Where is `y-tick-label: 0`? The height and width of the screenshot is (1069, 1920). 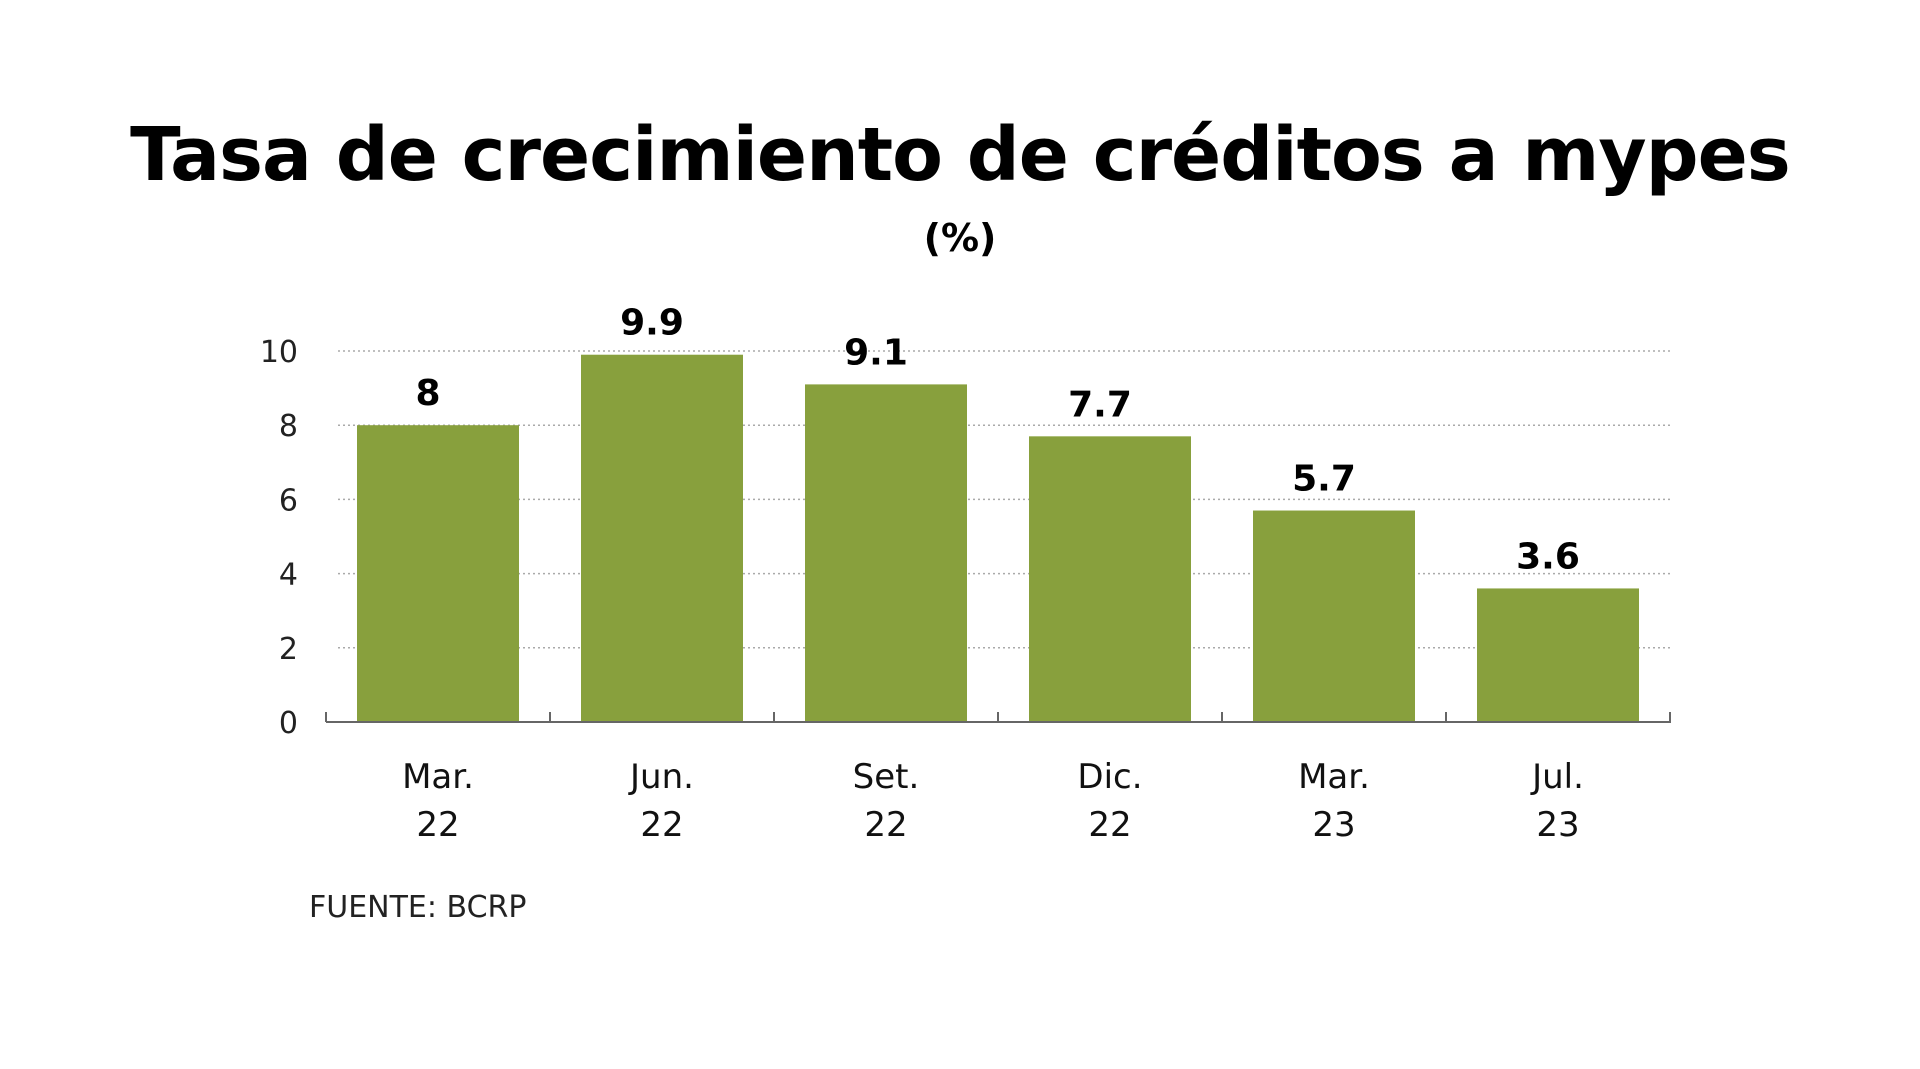 y-tick-label: 0 is located at coordinates (288, 723).